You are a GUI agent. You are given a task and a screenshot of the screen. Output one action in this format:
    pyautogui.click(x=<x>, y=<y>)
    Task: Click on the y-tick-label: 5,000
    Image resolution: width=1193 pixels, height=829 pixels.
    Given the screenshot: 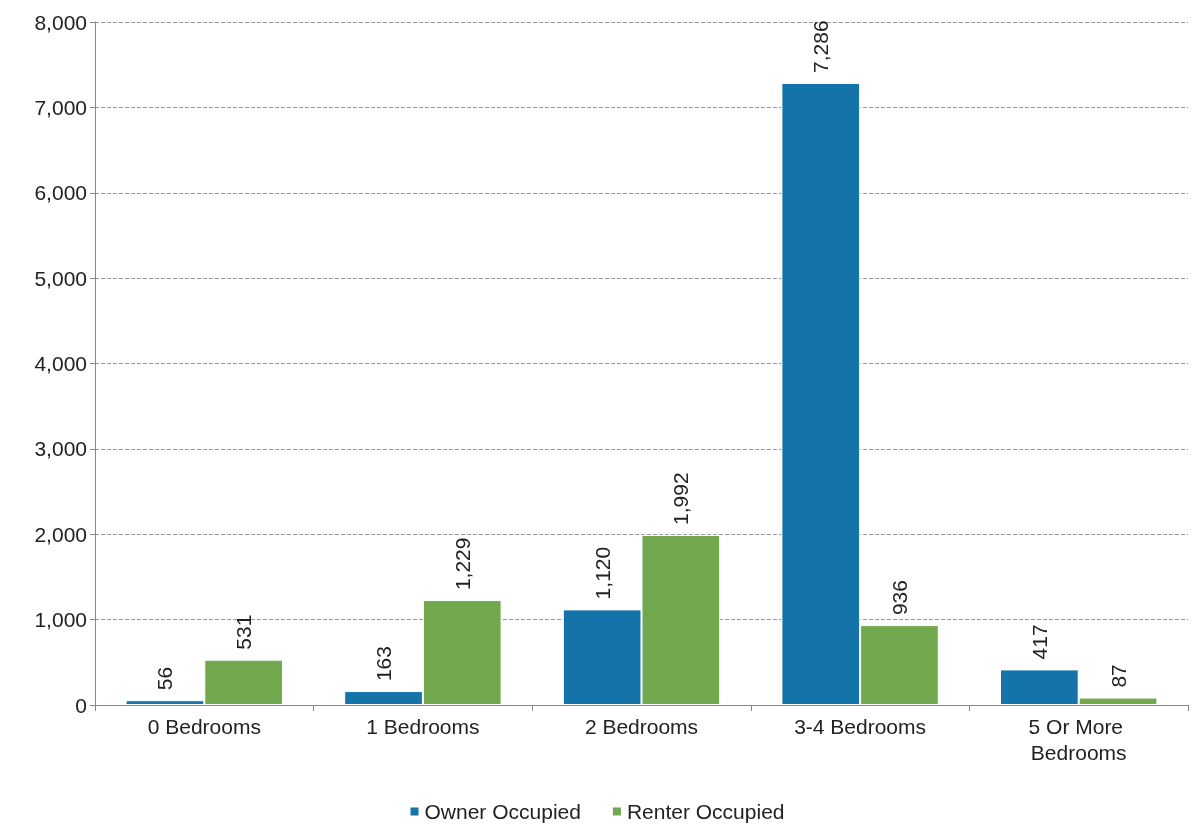 What is the action you would take?
    pyautogui.click(x=60, y=278)
    